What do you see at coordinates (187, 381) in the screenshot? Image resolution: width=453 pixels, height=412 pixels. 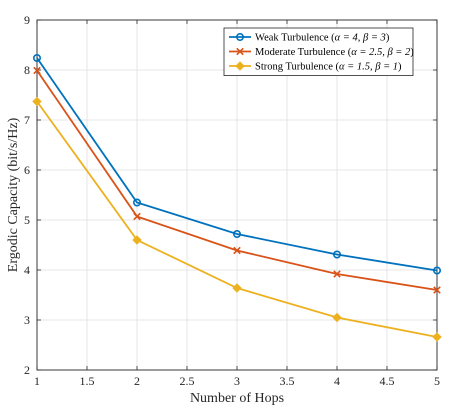 I see `x-tick-label: 2.5` at bounding box center [187, 381].